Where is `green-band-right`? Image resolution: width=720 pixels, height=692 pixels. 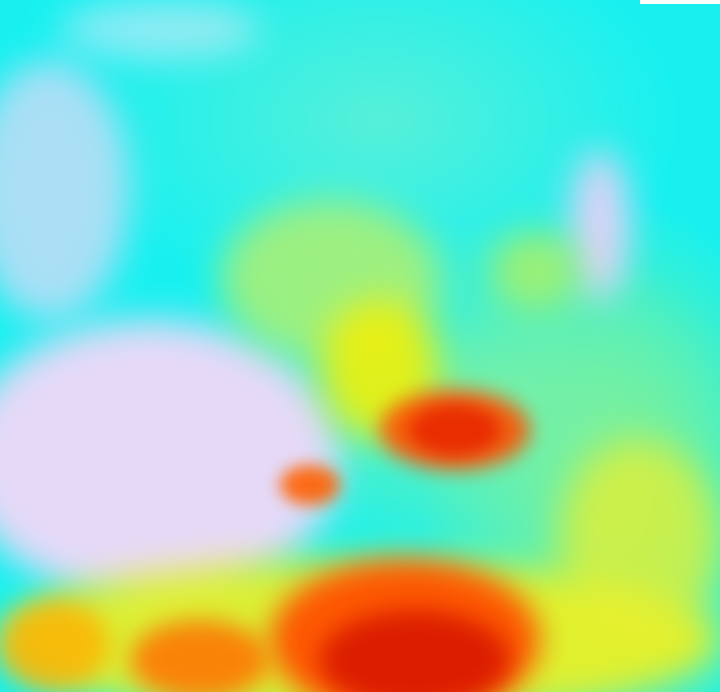 green-band-right is located at coordinates (535, 270).